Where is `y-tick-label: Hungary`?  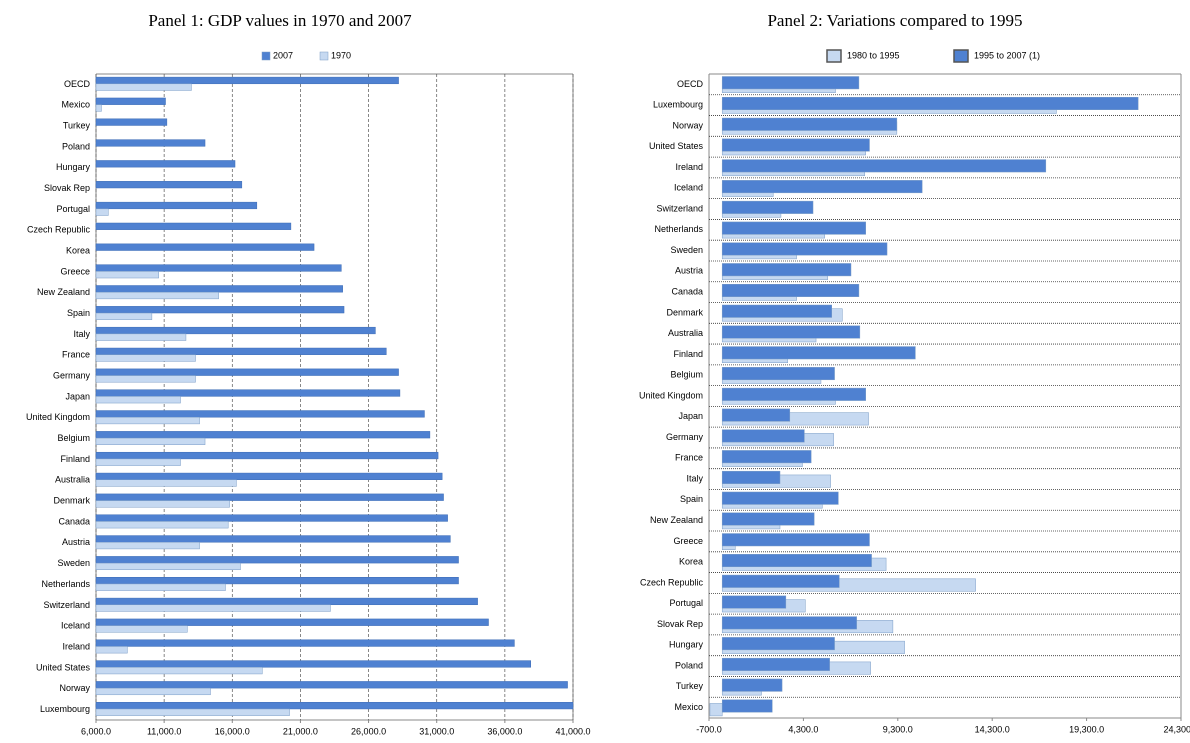 y-tick-label: Hungary is located at coordinates (73, 167).